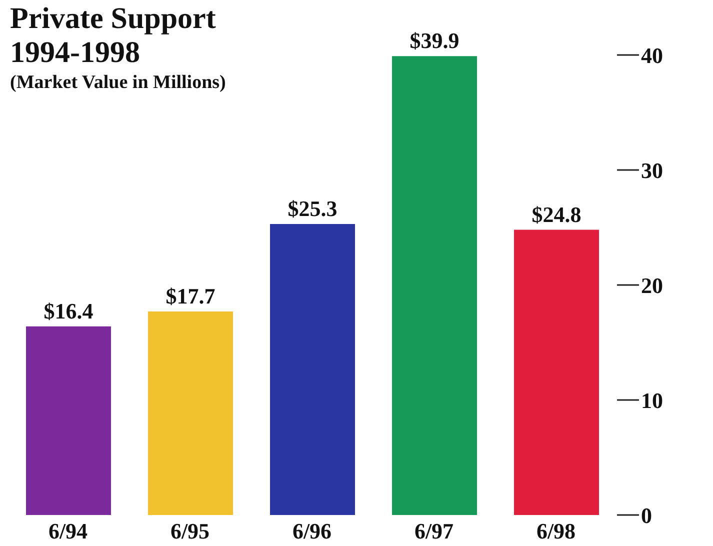  I want to click on chart-title: Private Support 1994-1998, so click(113, 36).